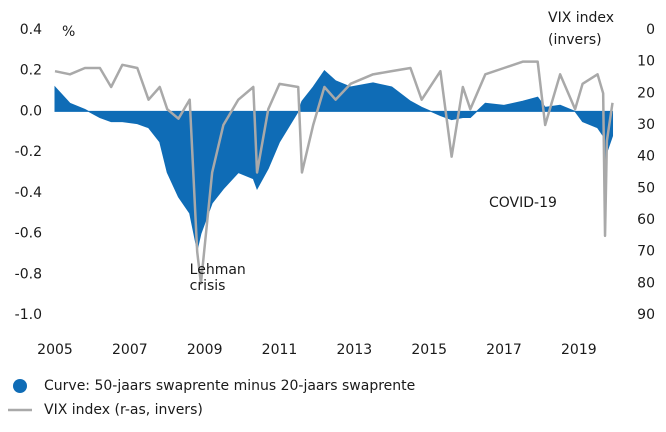 This screenshot has width=666, height=432. Describe the element at coordinates (28, 193) in the screenshot. I see `y-tick-label: -0.4` at that location.